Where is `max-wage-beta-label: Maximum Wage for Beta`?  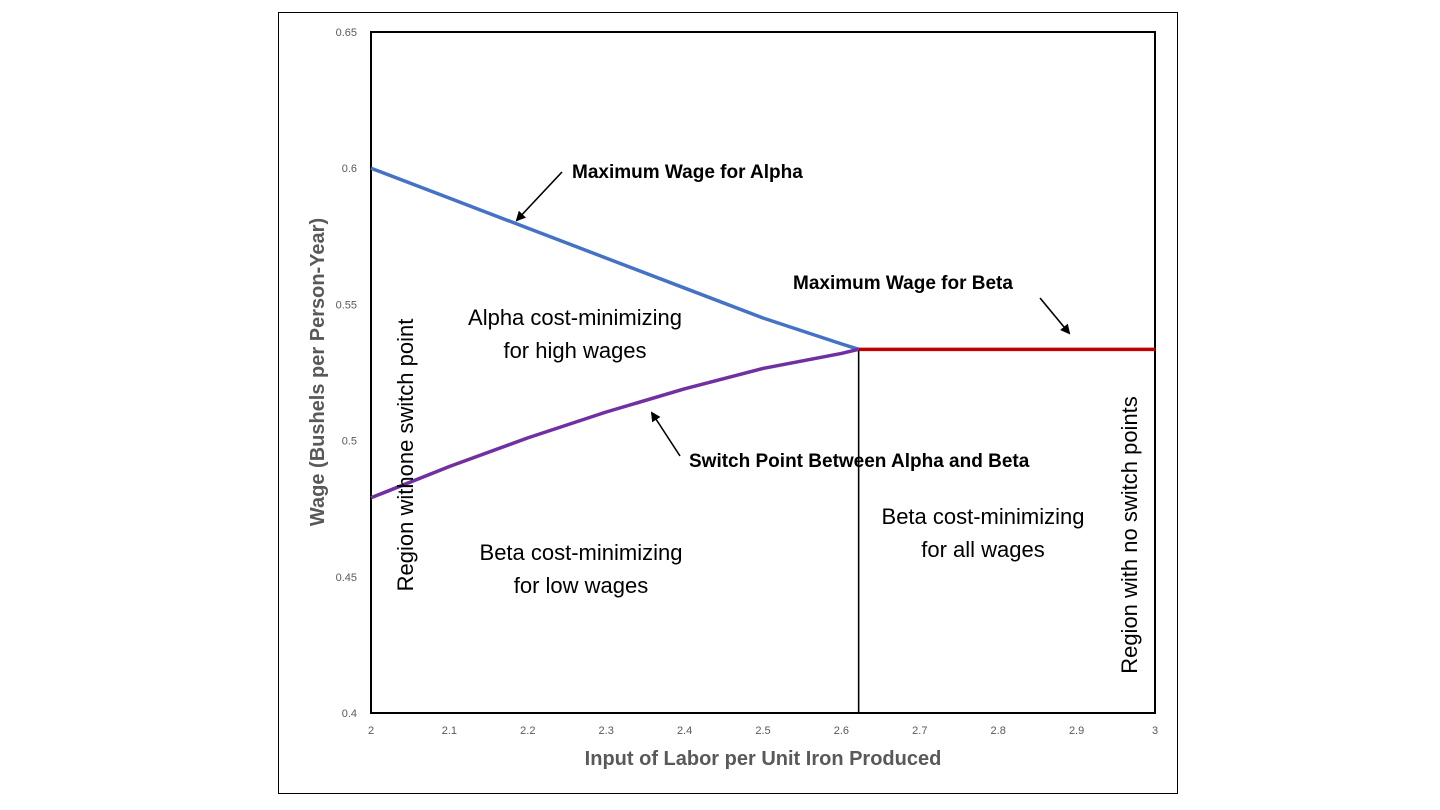
max-wage-beta-label: Maximum Wage for Beta is located at coordinates (903, 283).